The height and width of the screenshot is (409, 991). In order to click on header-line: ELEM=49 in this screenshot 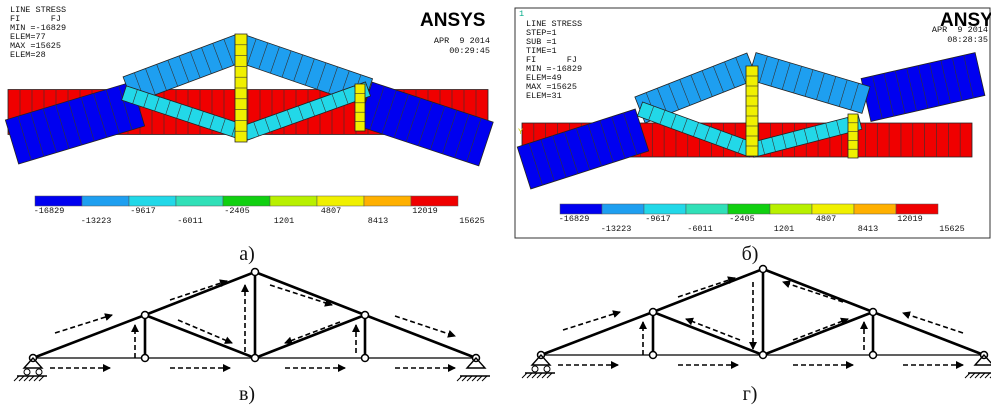, I will do `click(544, 78)`.